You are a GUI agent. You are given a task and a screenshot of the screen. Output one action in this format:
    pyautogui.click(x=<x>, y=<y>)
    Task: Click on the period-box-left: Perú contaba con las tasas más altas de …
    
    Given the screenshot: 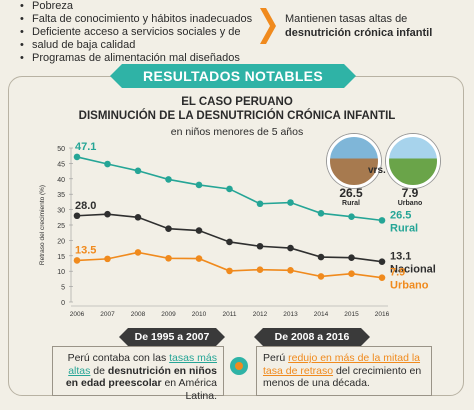 What is the action you would take?
    pyautogui.click(x=138, y=374)
    